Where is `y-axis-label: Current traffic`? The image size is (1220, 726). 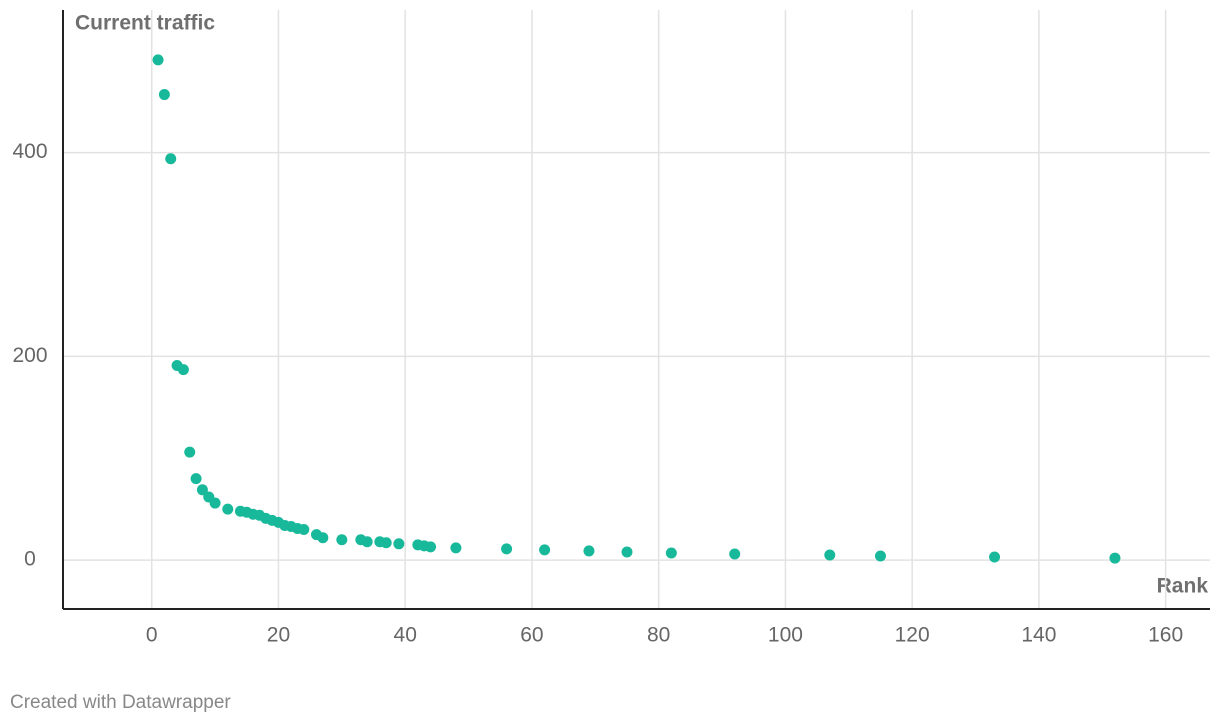 y-axis-label: Current traffic is located at coordinates (145, 23).